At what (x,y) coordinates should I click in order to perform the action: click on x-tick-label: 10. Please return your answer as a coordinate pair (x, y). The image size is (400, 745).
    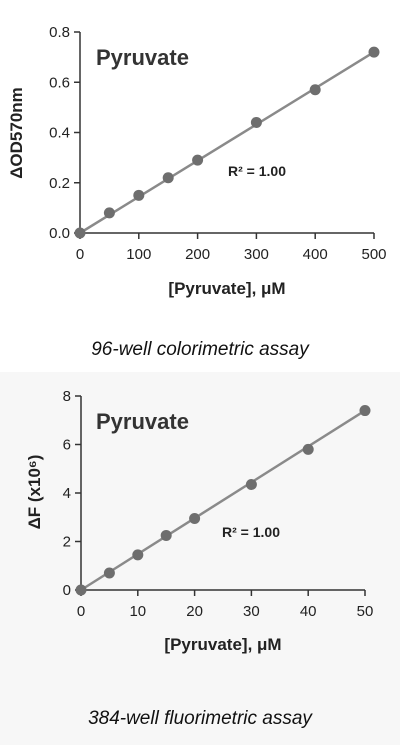
    Looking at the image, I should click on (137, 611).